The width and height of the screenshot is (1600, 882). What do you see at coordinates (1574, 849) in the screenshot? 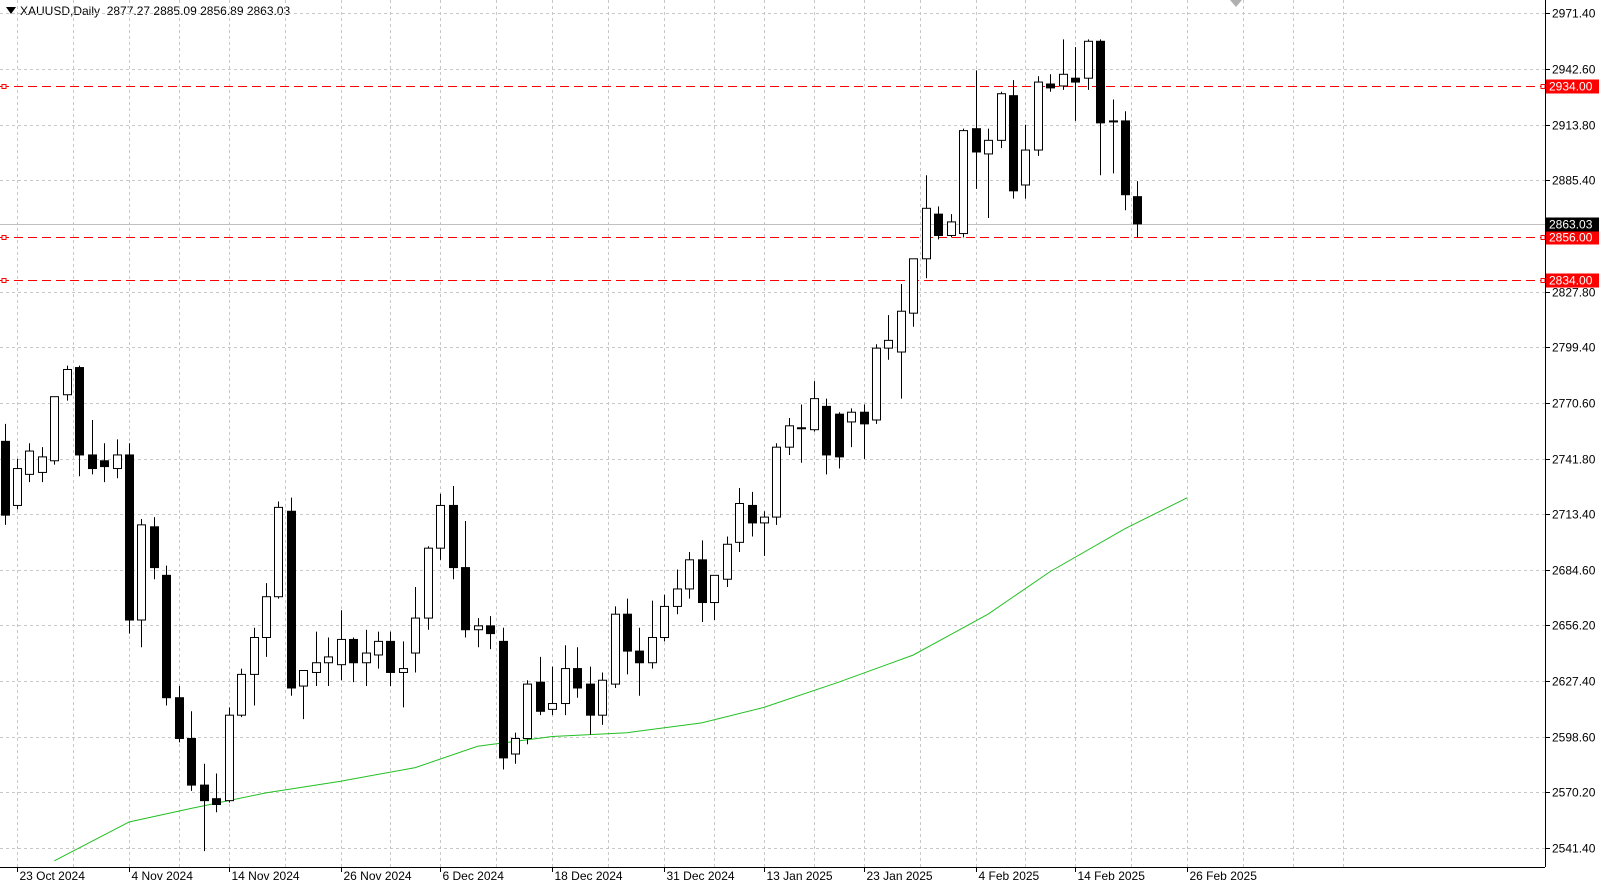
I see `y-tick-label: 2541.40` at bounding box center [1574, 849].